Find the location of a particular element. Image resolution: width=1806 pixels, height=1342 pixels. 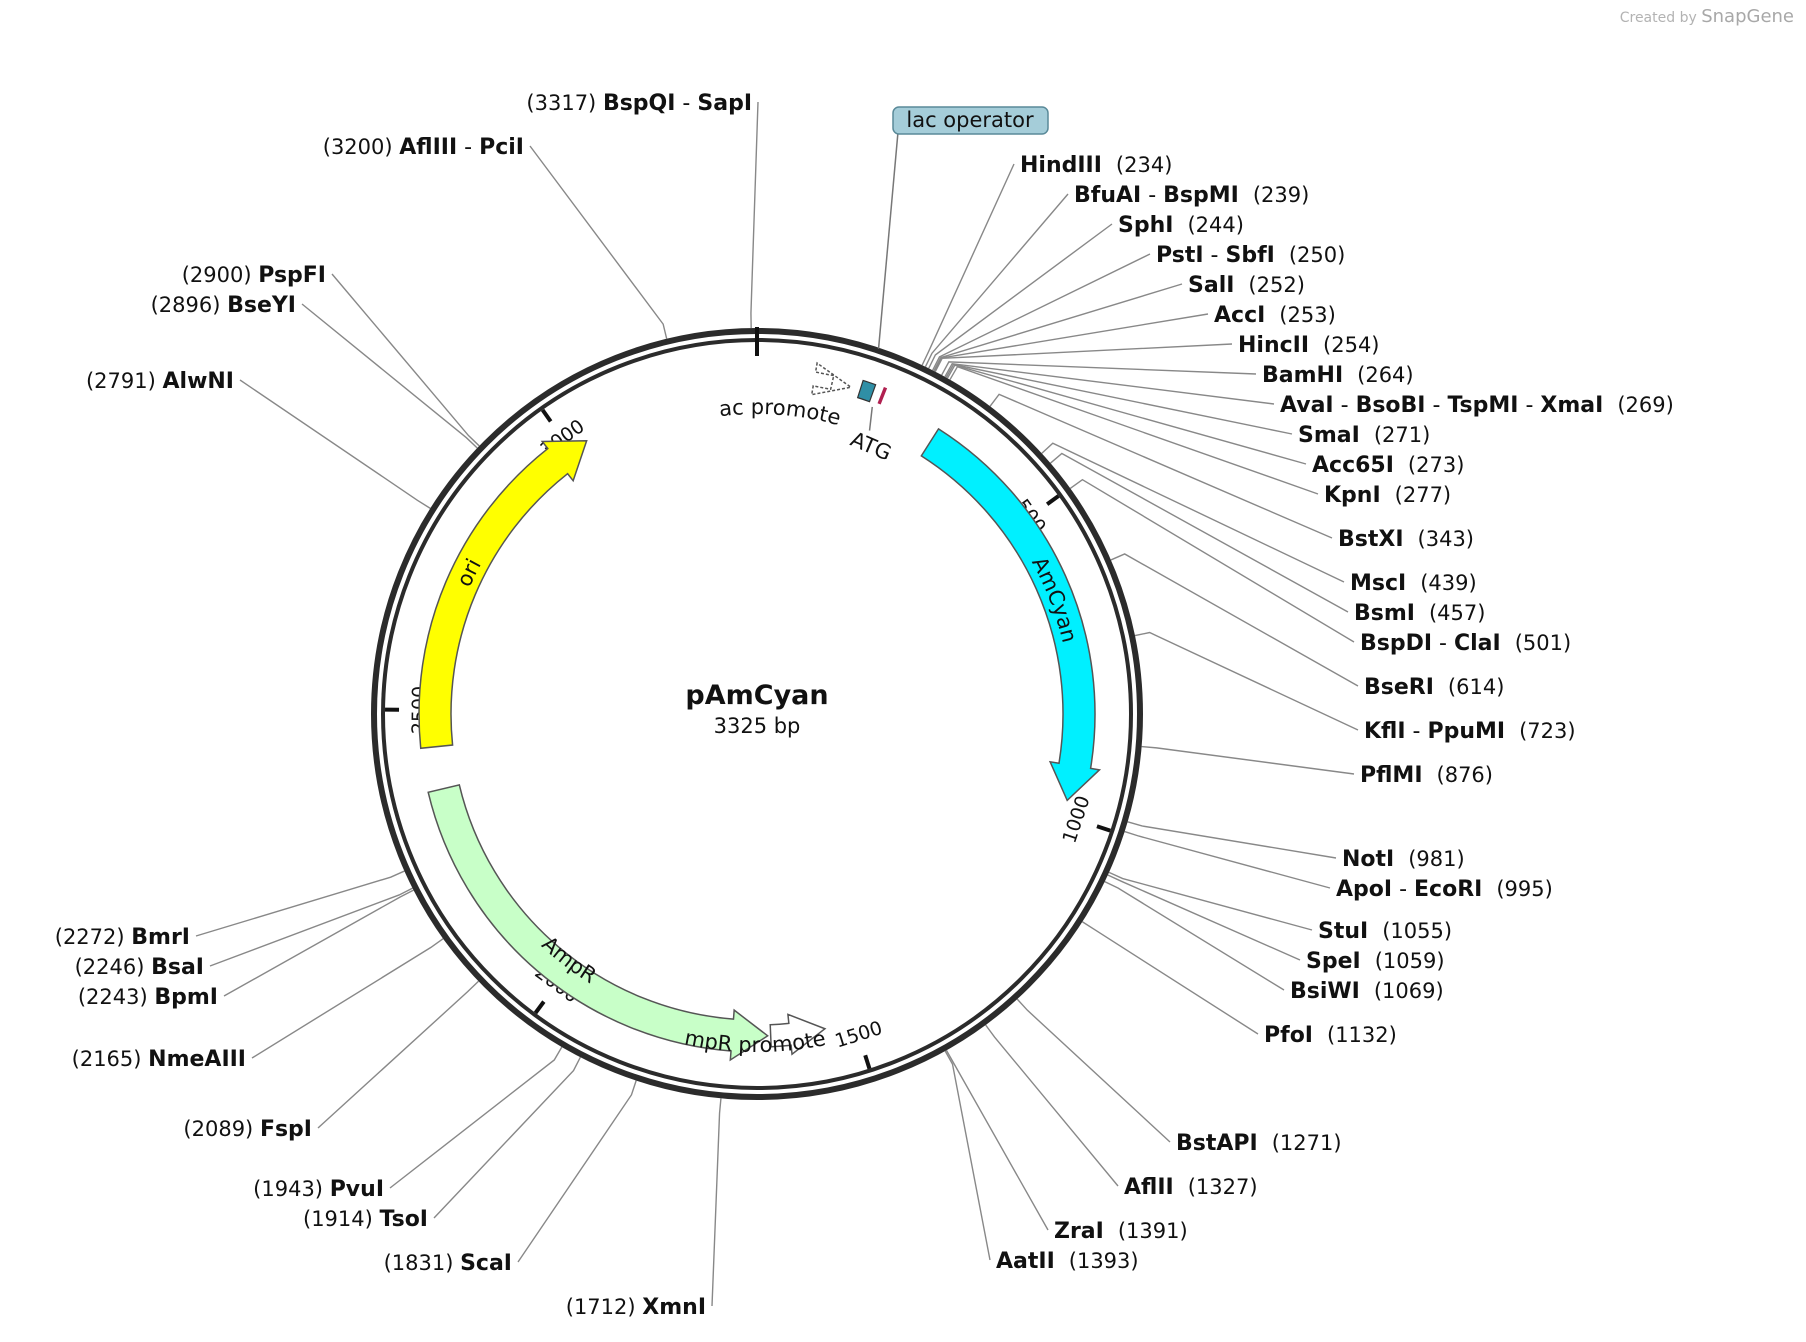

site-bsai: (2246) BsaI is located at coordinates (139, 967).